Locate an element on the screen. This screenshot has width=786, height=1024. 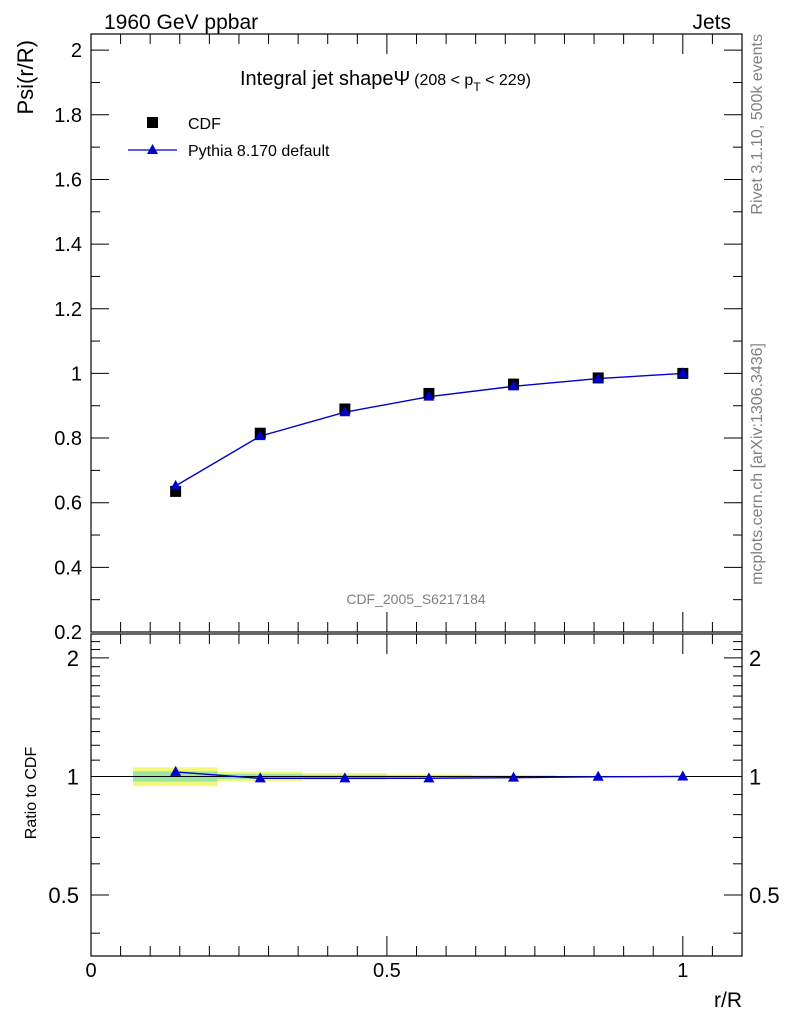
ratio-ytick-label-right: 1 is located at coordinates (755, 776).